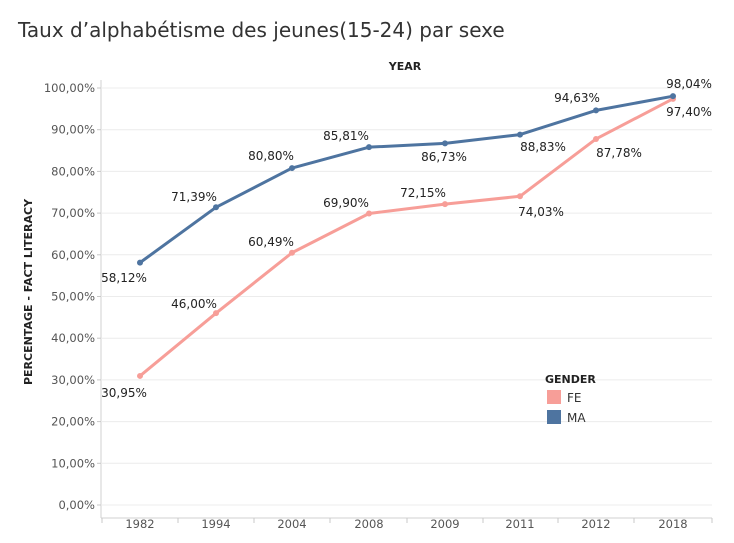 This screenshot has width=734, height=543. What do you see at coordinates (576, 418) in the screenshot?
I see `legend-label-ma: MA` at bounding box center [576, 418].